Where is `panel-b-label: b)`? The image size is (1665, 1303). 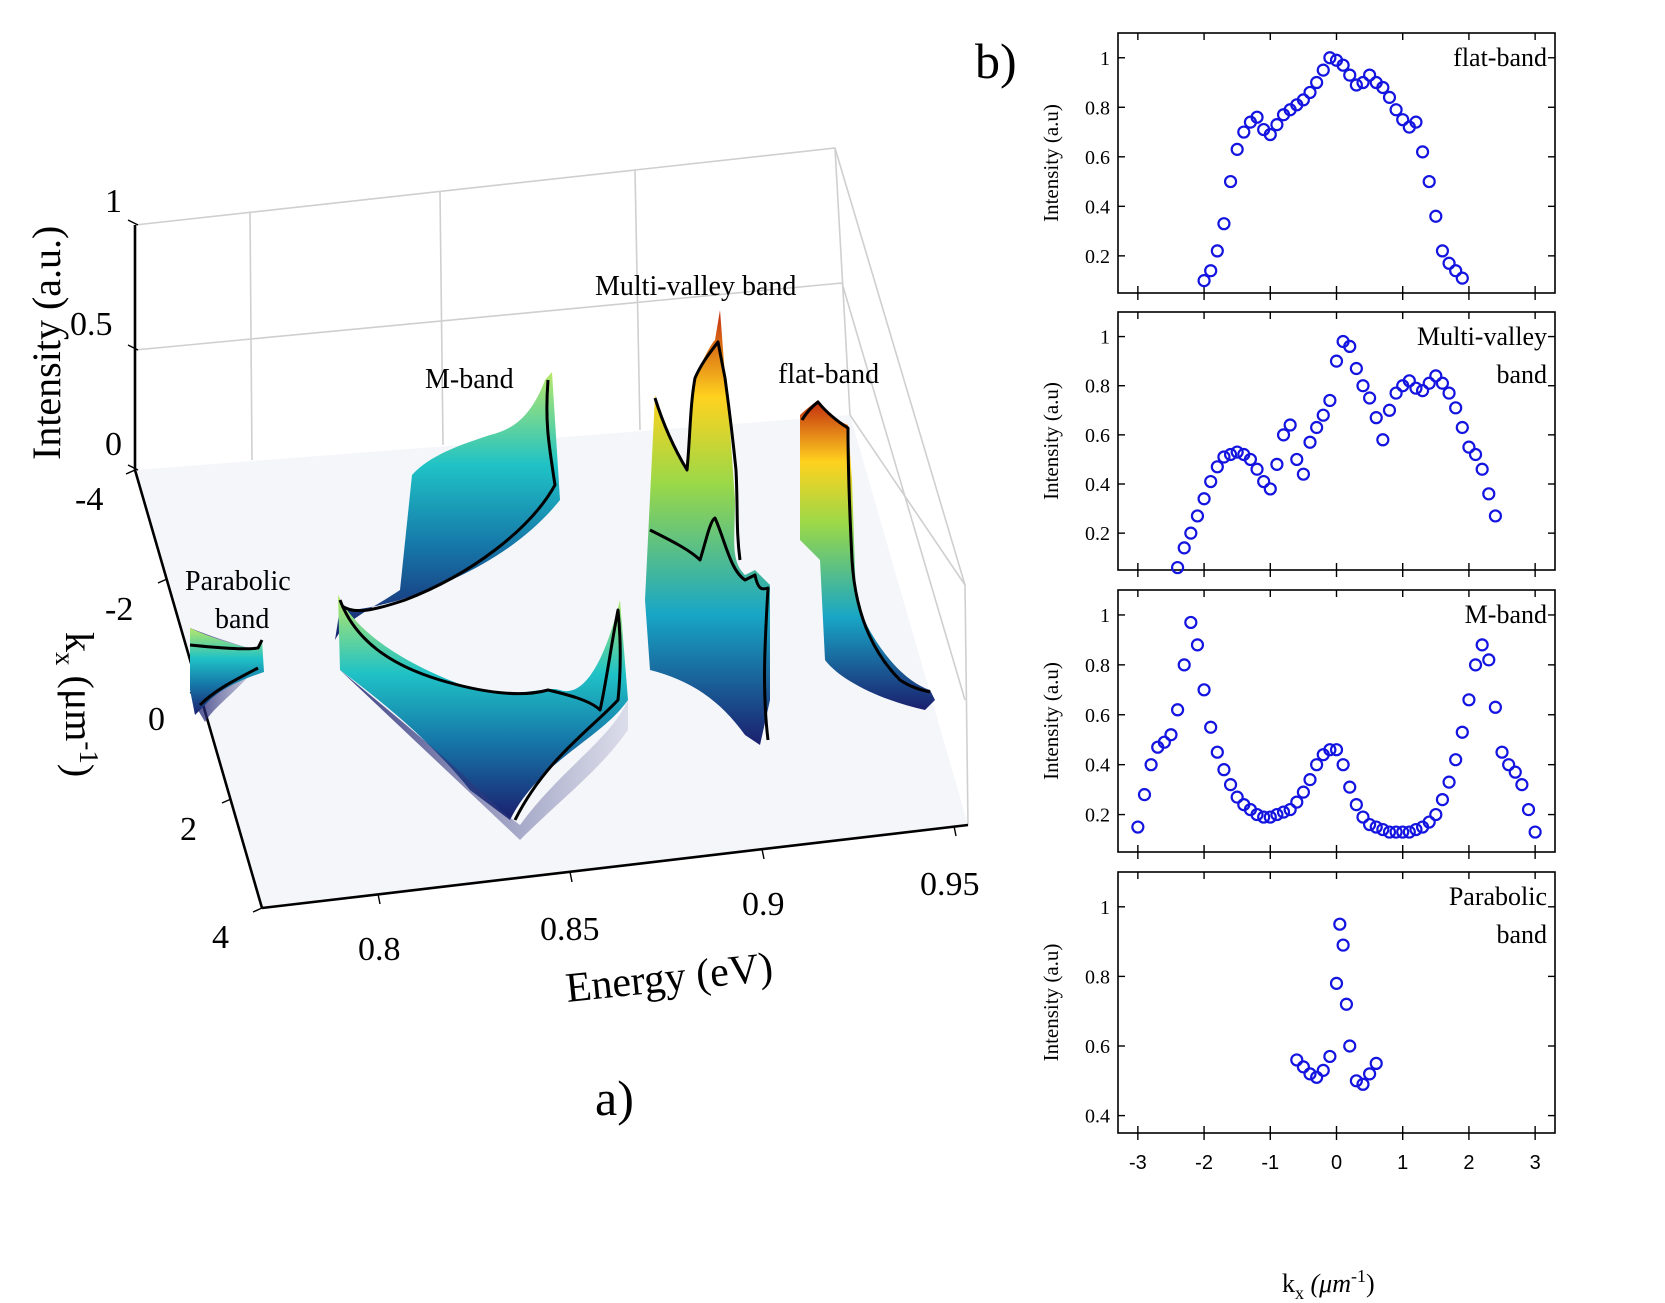
panel-b-label: b) is located at coordinates (996, 61).